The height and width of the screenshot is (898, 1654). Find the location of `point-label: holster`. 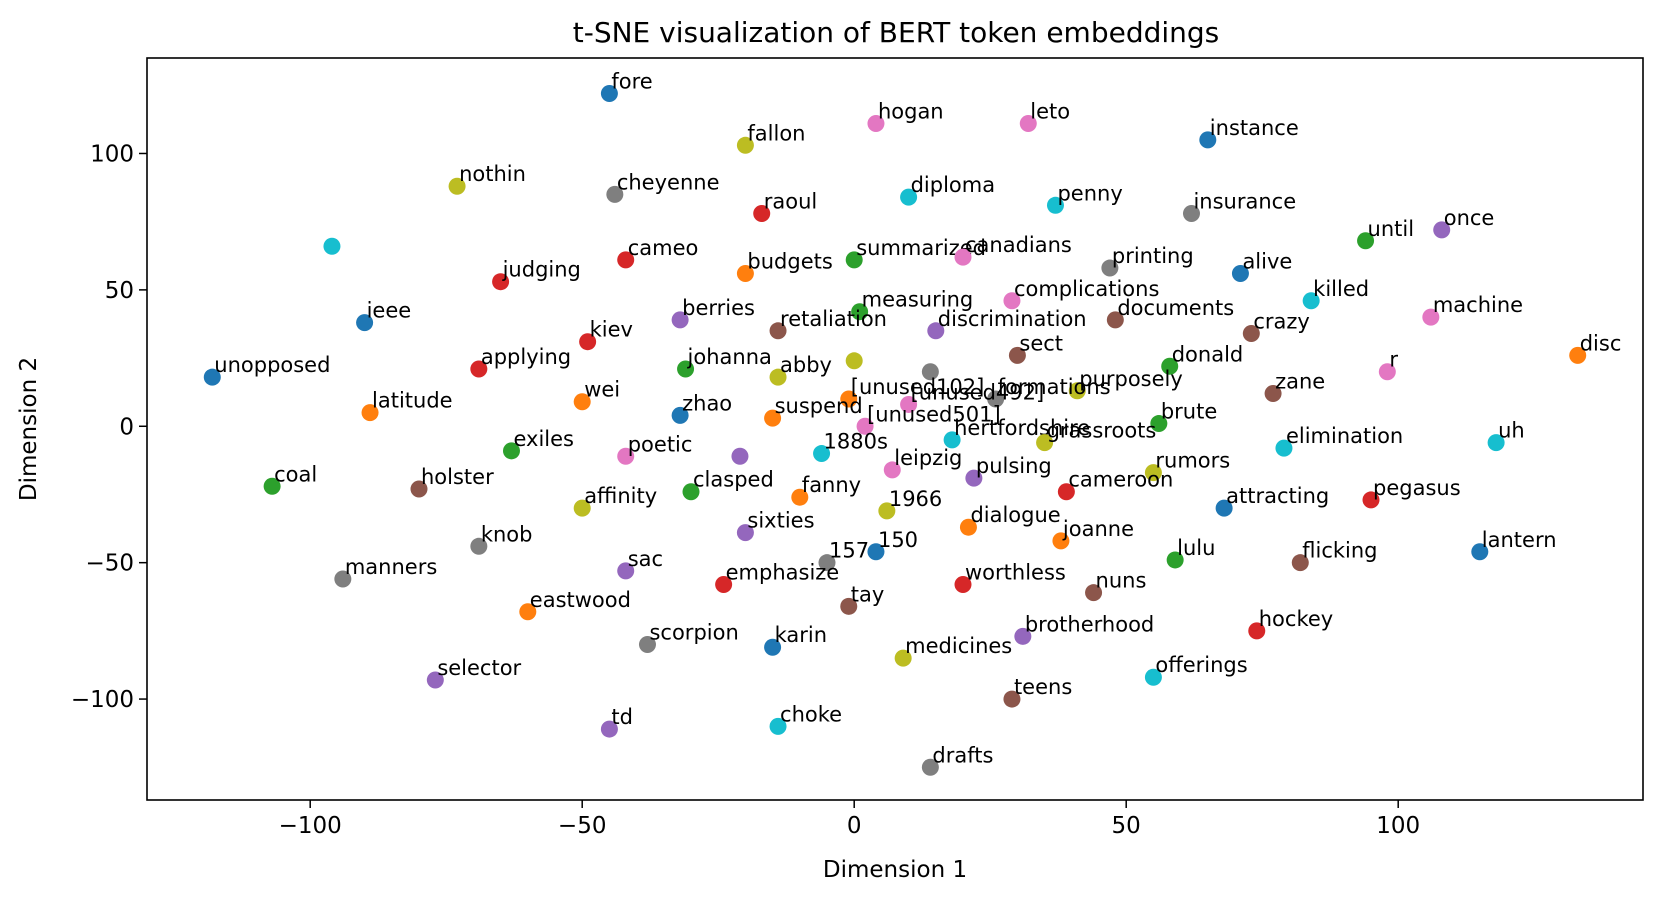

point-label: holster is located at coordinates (457, 477).